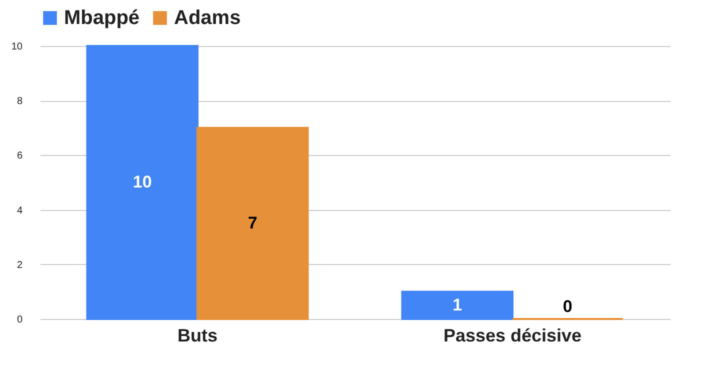 The height and width of the screenshot is (371, 706). Describe the element at coordinates (19, 156) in the screenshot. I see `y-tick-label: 6` at that location.